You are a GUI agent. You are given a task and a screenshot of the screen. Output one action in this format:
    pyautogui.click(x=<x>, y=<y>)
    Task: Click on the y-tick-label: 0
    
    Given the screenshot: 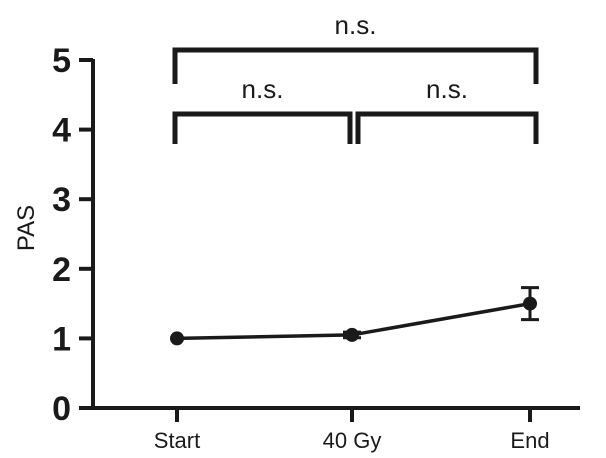 What is the action you would take?
    pyautogui.click(x=61, y=409)
    